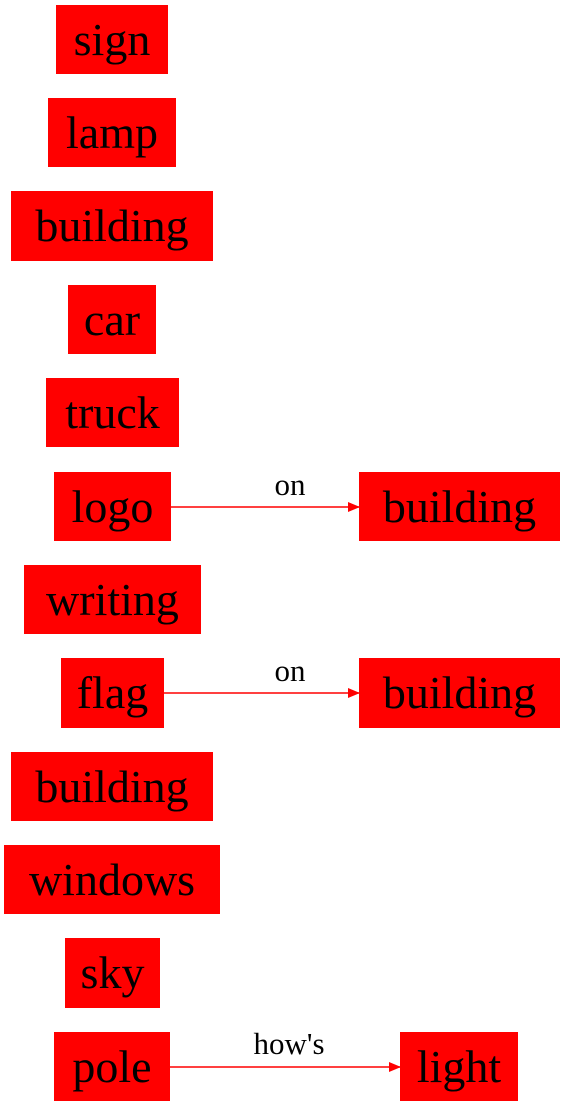 The height and width of the screenshot is (1107, 565). I want to click on edge-label: how's, so click(289, 1043).